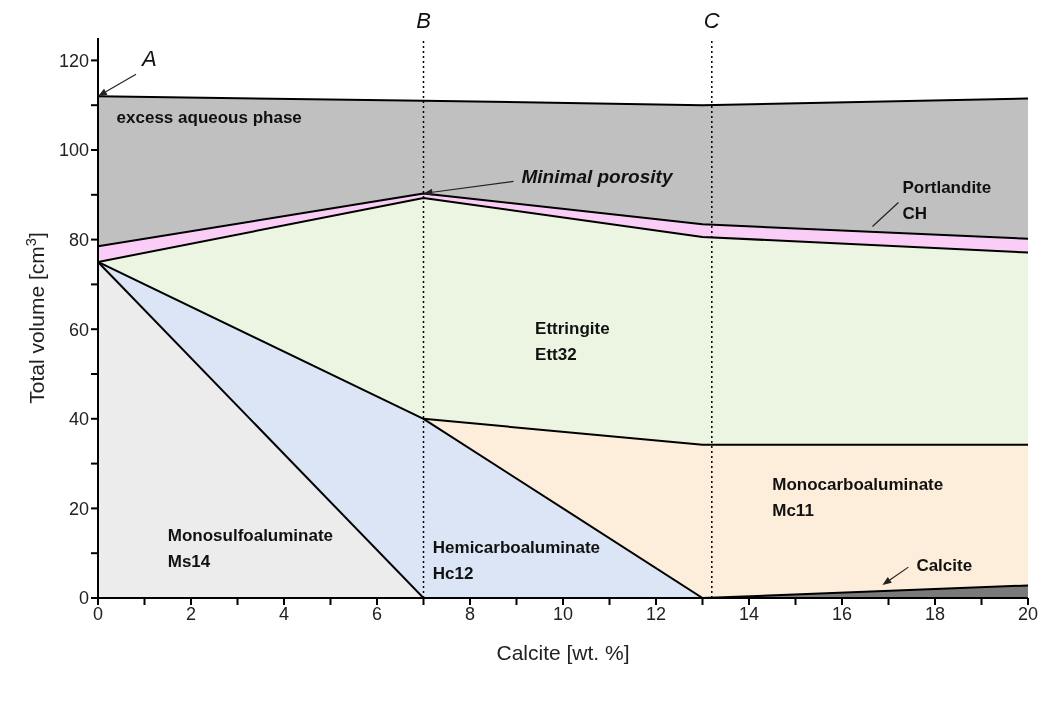  What do you see at coordinates (148, 59) in the screenshot?
I see `annotation: A` at bounding box center [148, 59].